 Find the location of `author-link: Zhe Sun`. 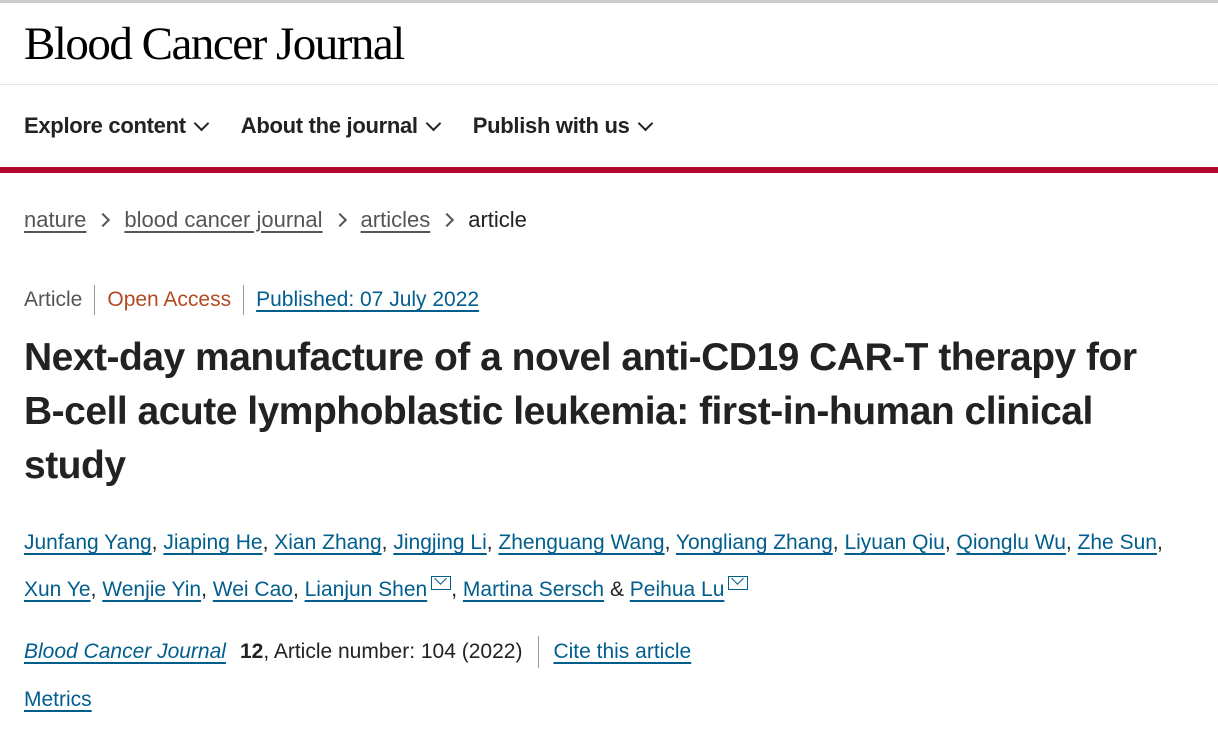

author-link: Zhe Sun is located at coordinates (1117, 542).